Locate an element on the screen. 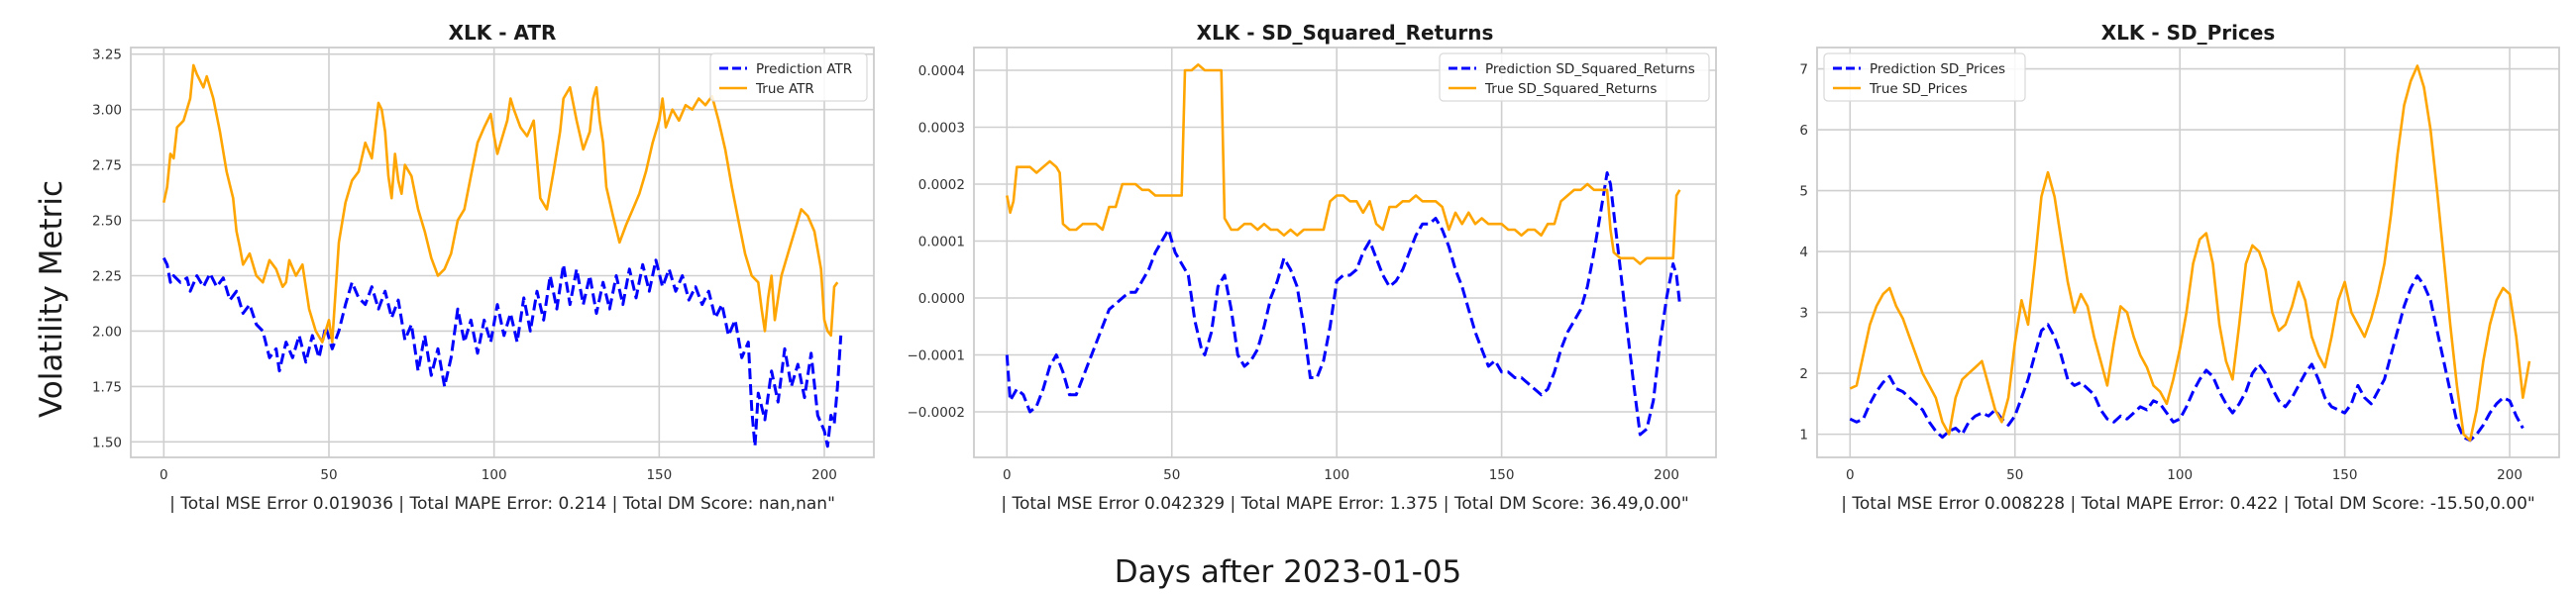  y-tick-label: 0.0002 is located at coordinates (941, 185).